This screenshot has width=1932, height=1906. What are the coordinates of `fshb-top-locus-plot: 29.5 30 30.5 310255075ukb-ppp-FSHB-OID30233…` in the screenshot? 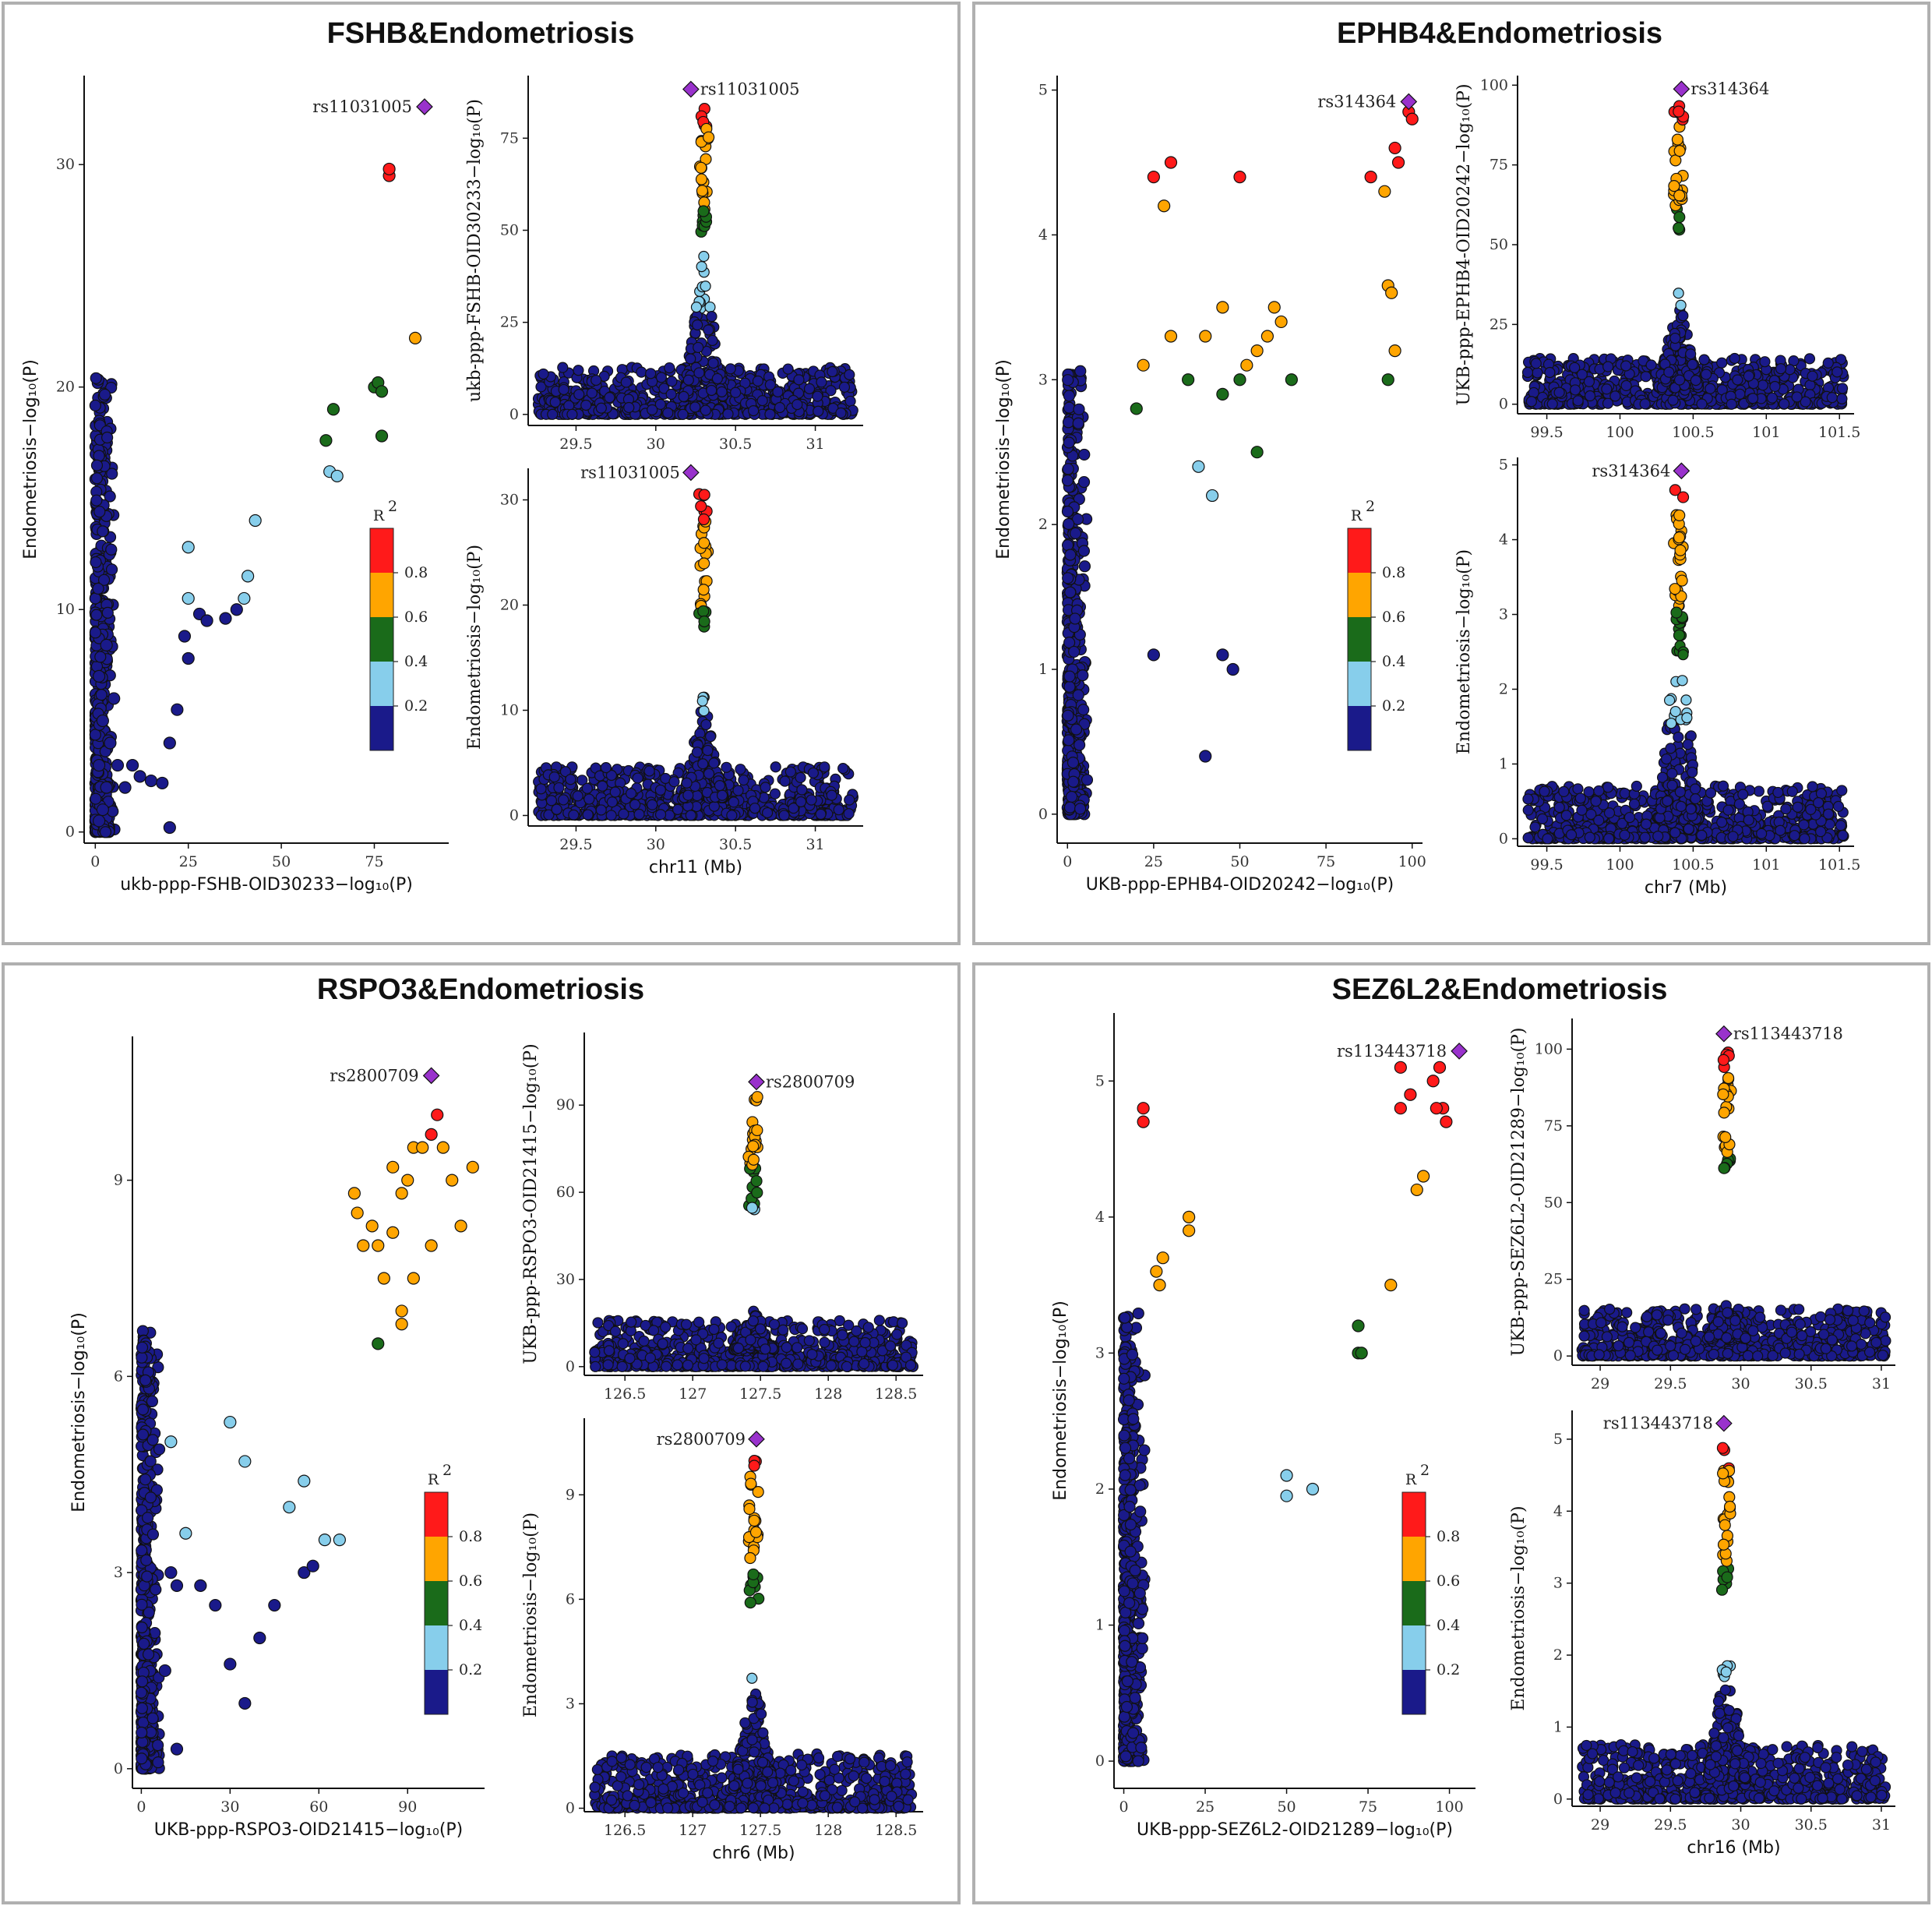 It's located at (664, 264).